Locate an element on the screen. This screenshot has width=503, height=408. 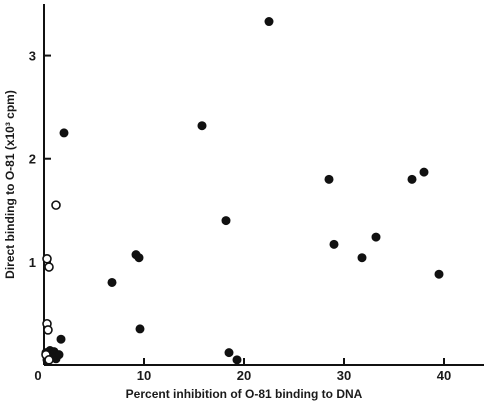
x-tick-label: 10 is located at coordinates (144, 375).